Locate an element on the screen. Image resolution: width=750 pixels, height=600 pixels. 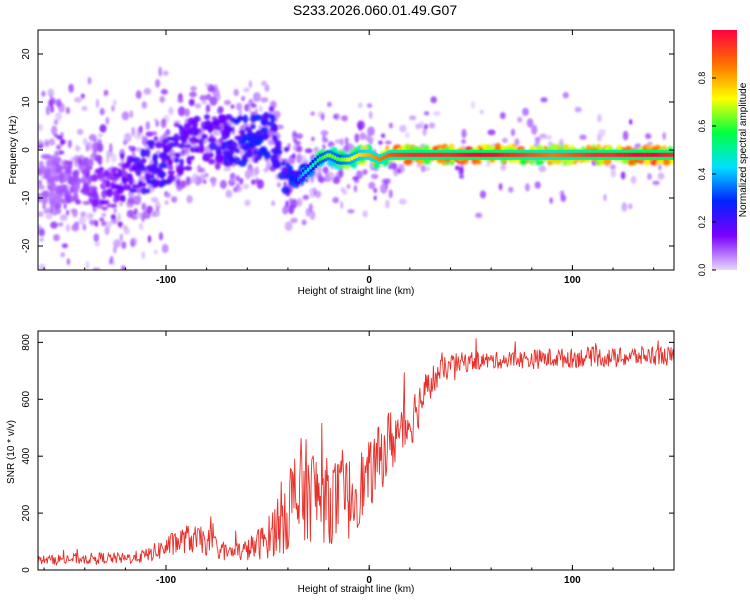
heatmap-ridge is located at coordinates (485, 166).